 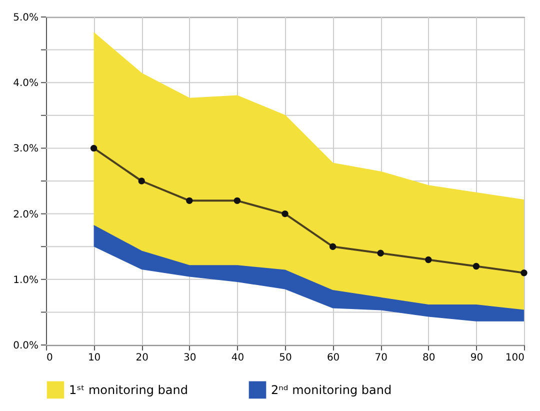 What do you see at coordinates (514, 358) in the screenshot?
I see `x-tick-label: 100` at bounding box center [514, 358].